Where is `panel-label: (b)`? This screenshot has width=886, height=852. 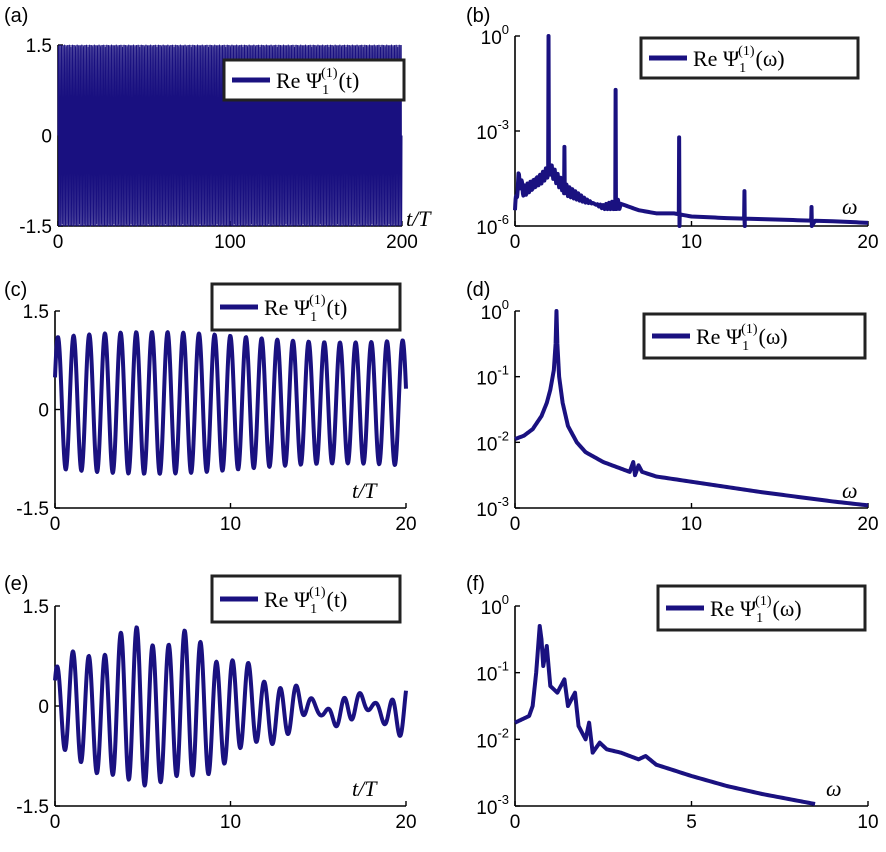
panel-label: (b) is located at coordinates (478, 16).